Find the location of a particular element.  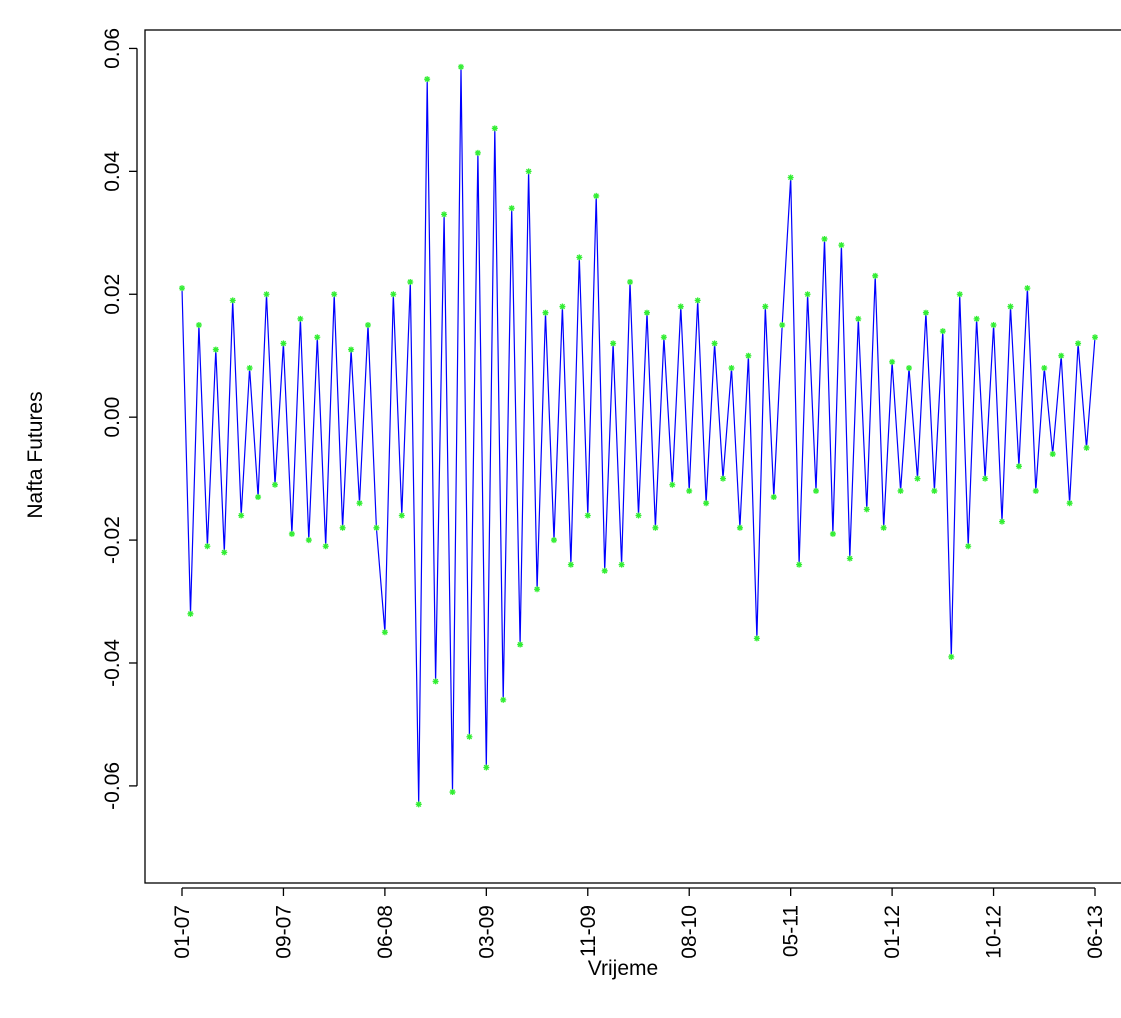

x-tick-label: 06-08 is located at coordinates (385, 932).